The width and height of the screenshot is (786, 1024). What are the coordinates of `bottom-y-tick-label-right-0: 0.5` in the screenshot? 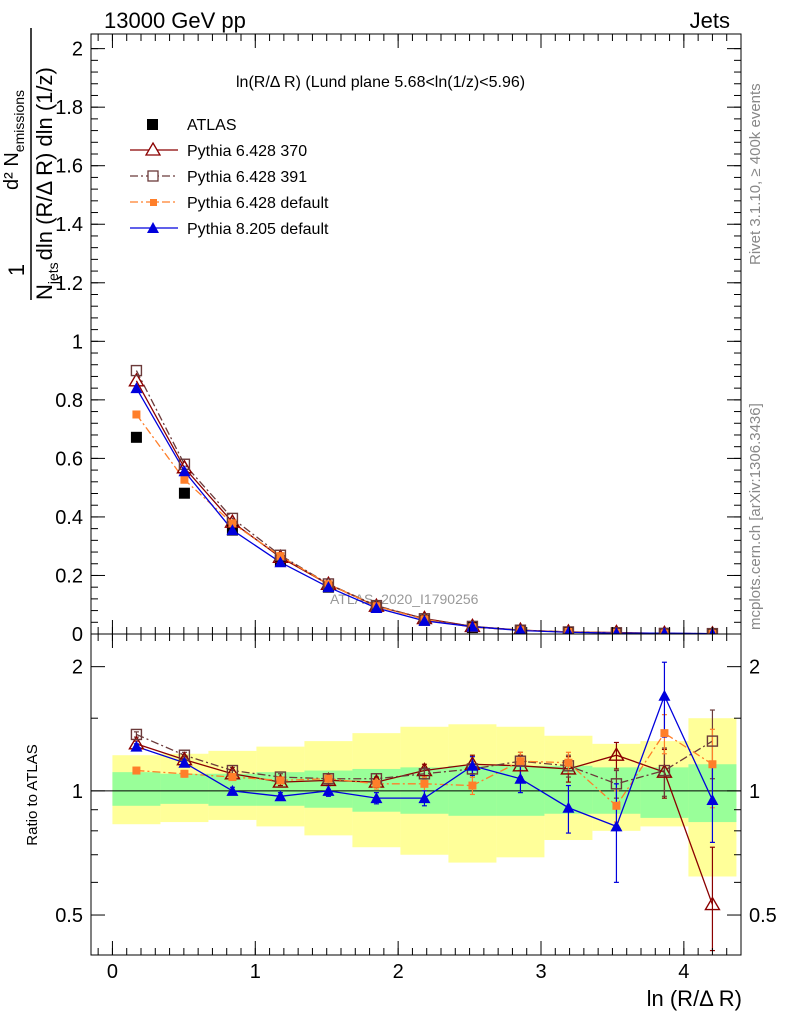 It's located at (763, 916).